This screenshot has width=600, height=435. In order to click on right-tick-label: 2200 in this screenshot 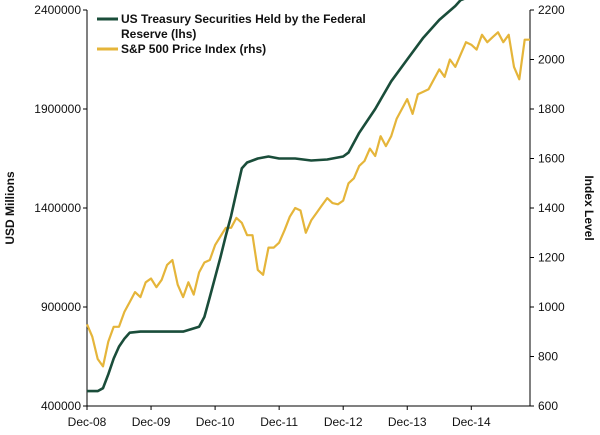, I will do `click(551, 10)`.